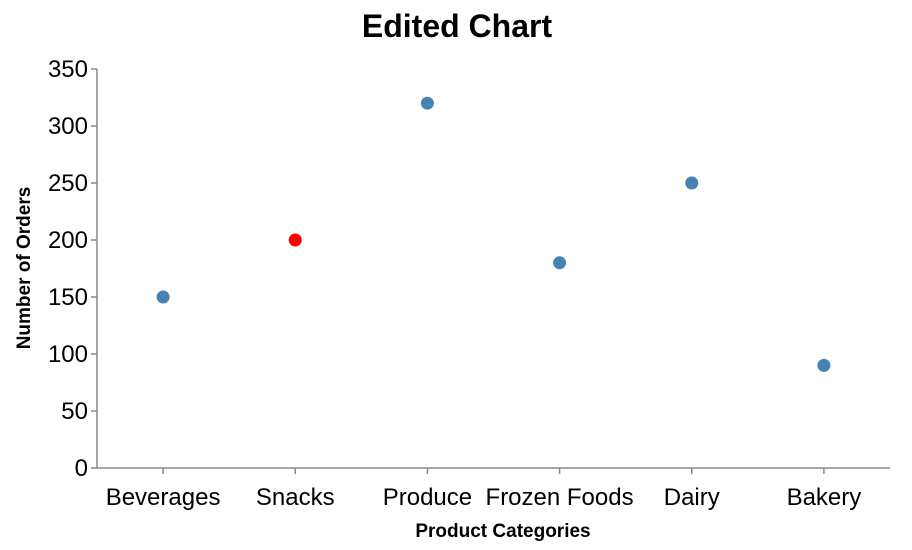  What do you see at coordinates (163, 497) in the screenshot?
I see `x-tick-label: Beverages` at bounding box center [163, 497].